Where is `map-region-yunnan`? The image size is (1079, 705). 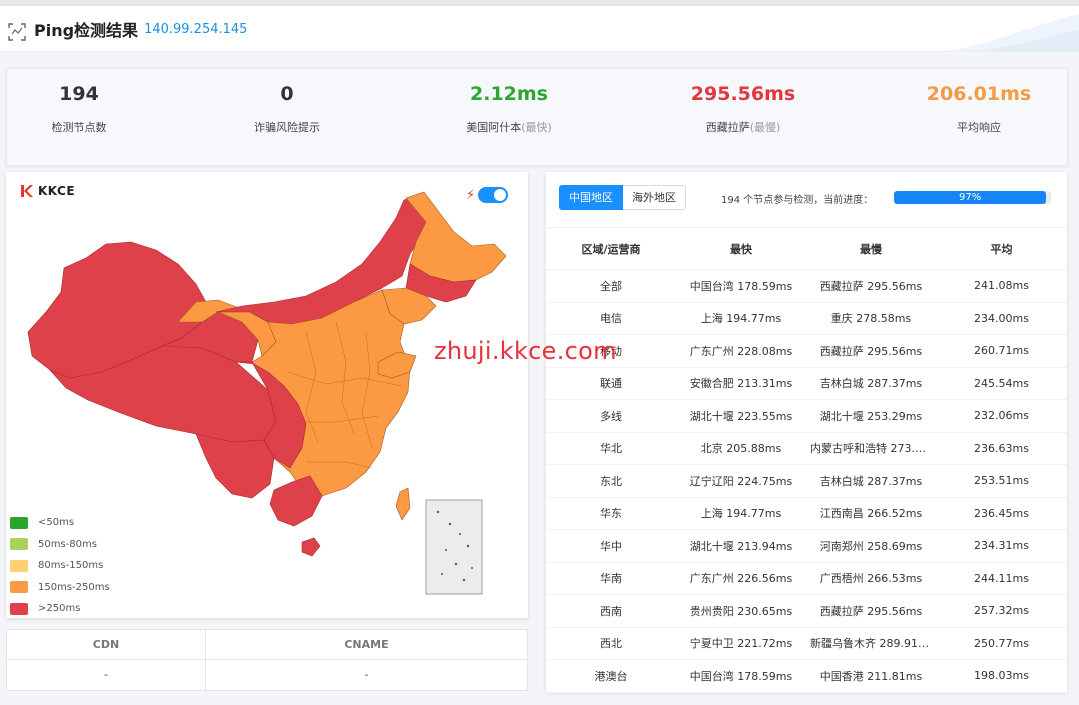 map-region-yunnan is located at coordinates (235, 466).